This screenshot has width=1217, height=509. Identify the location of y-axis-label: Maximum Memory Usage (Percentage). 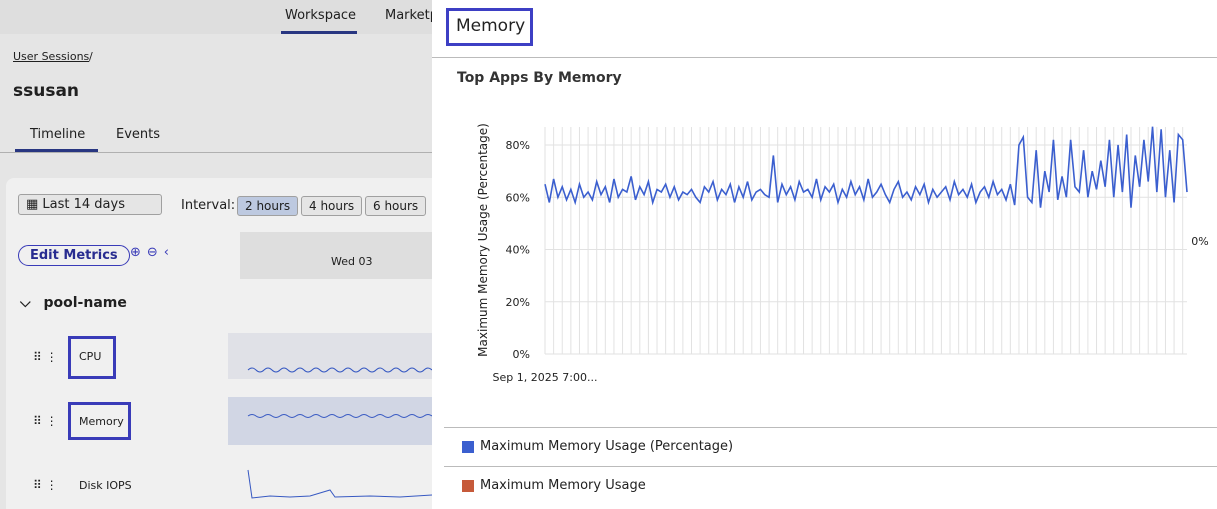
(483, 240).